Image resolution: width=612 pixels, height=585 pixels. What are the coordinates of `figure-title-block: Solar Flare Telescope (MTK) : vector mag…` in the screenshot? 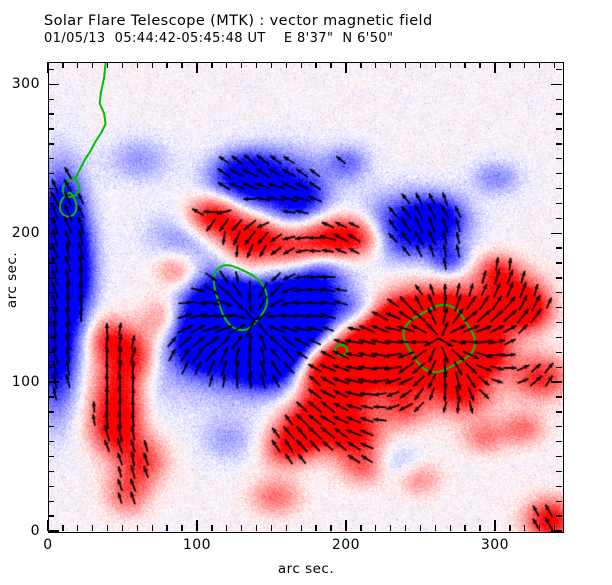 It's located at (314, 30).